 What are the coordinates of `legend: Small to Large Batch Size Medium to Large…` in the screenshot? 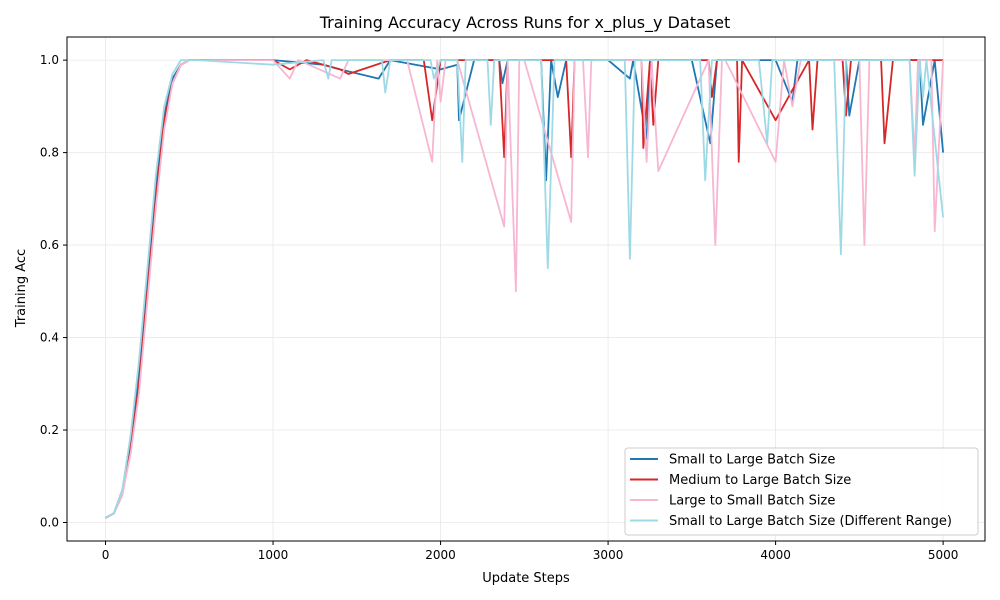 It's located at (801, 491).